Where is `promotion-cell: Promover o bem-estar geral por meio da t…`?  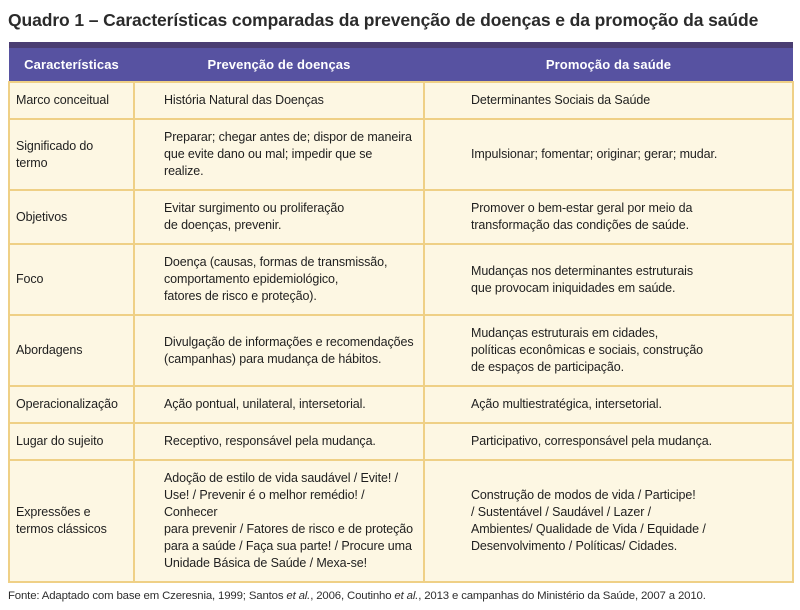
promotion-cell: Promover o bem-estar geral por meio da t… is located at coordinates (608, 217).